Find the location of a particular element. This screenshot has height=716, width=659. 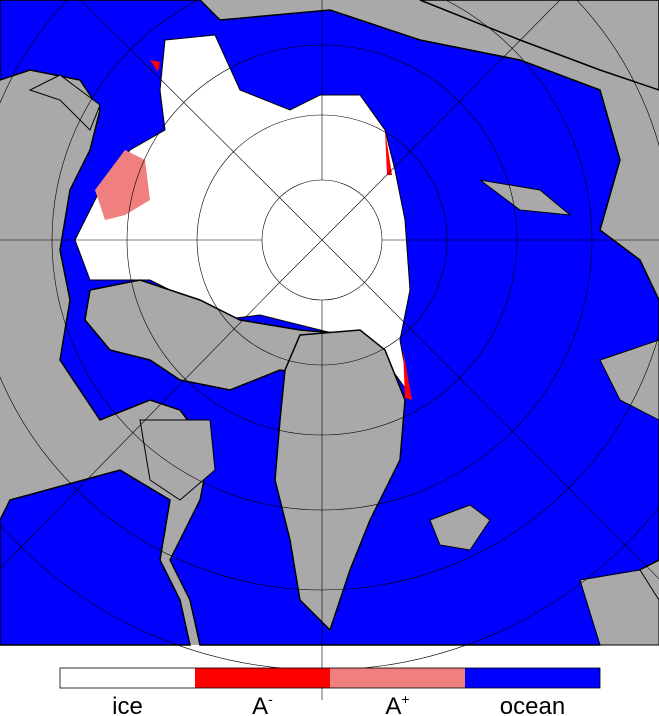

legend-label-text: ocean is located at coordinates (532, 704).